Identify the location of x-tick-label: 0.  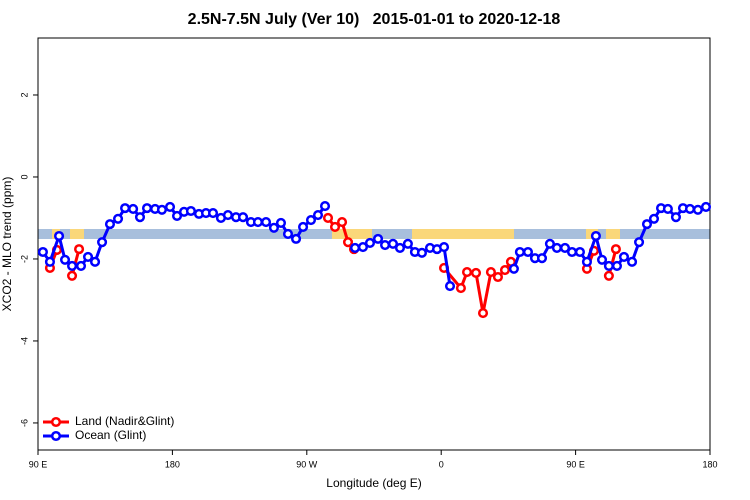
(441, 464).